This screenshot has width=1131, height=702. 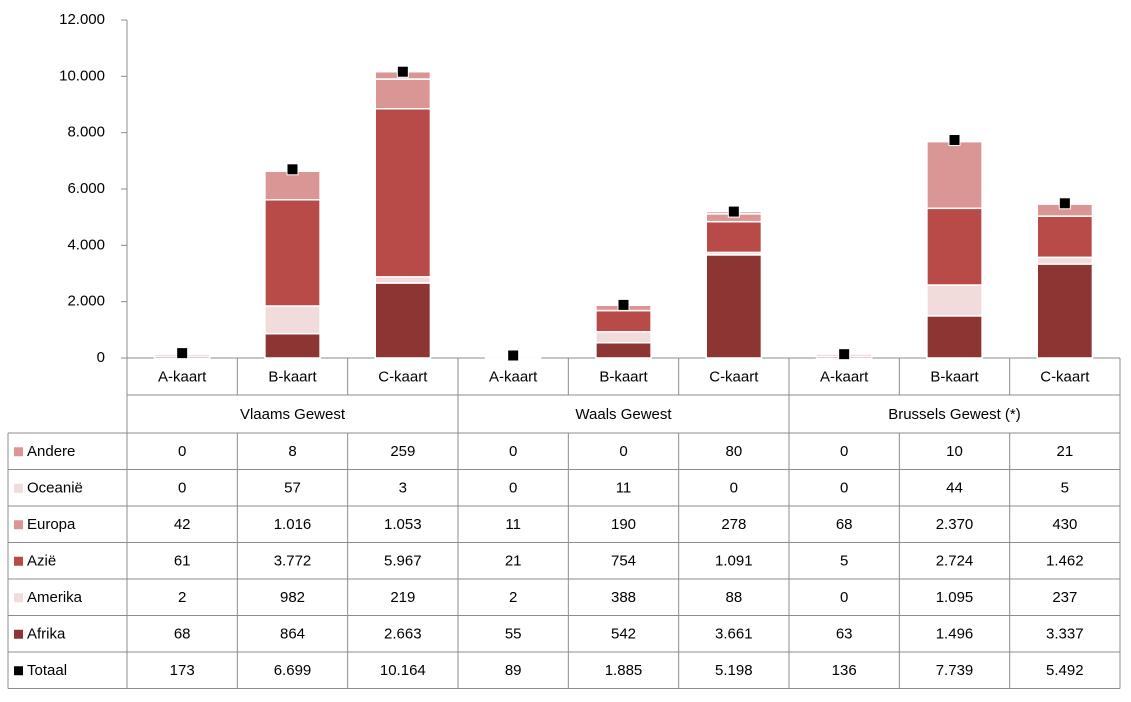 I want to click on table-value: 5.492, so click(x=1065, y=670).